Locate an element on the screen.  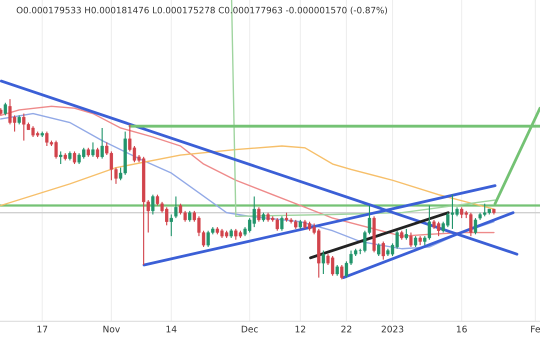
x-tick-label: 2023 is located at coordinates (393, 329).